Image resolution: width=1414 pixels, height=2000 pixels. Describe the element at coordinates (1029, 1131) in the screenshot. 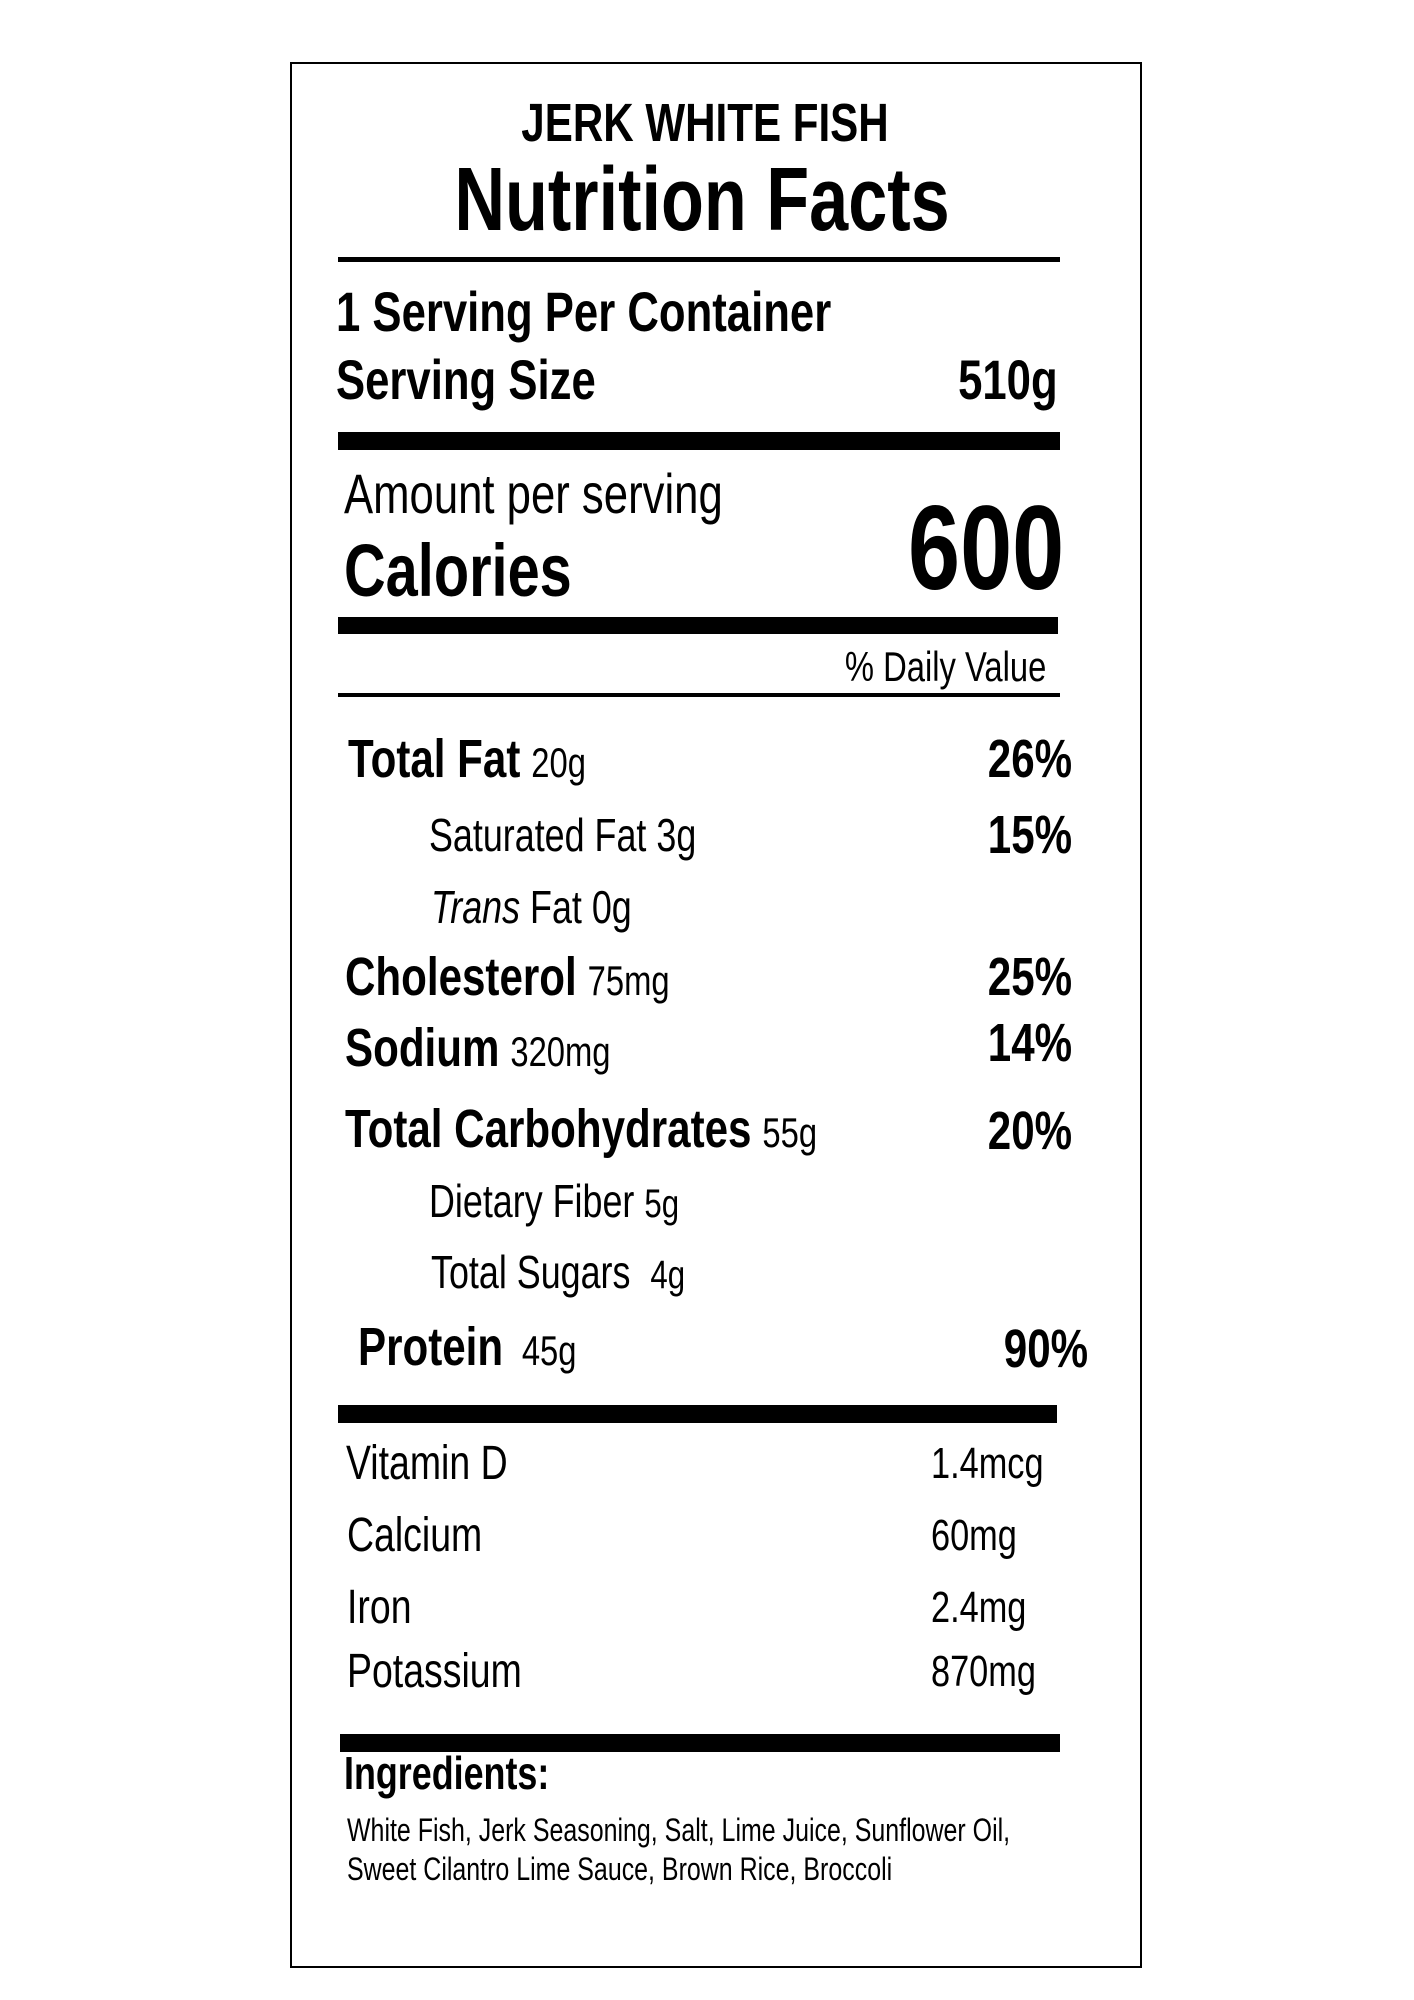

I see `nutrient-dv: 20%` at that location.